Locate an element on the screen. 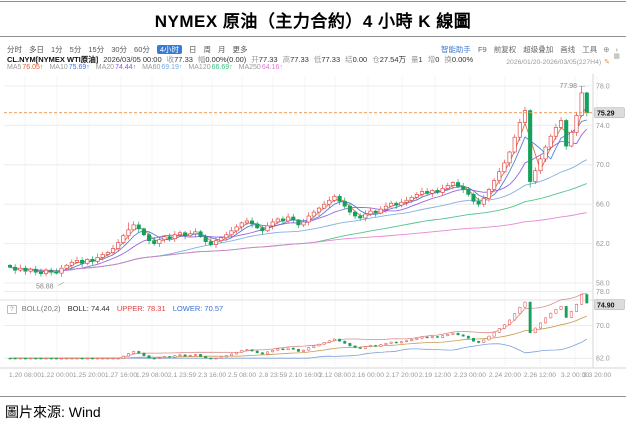  toolbar-link-2: F9 is located at coordinates (482, 49).